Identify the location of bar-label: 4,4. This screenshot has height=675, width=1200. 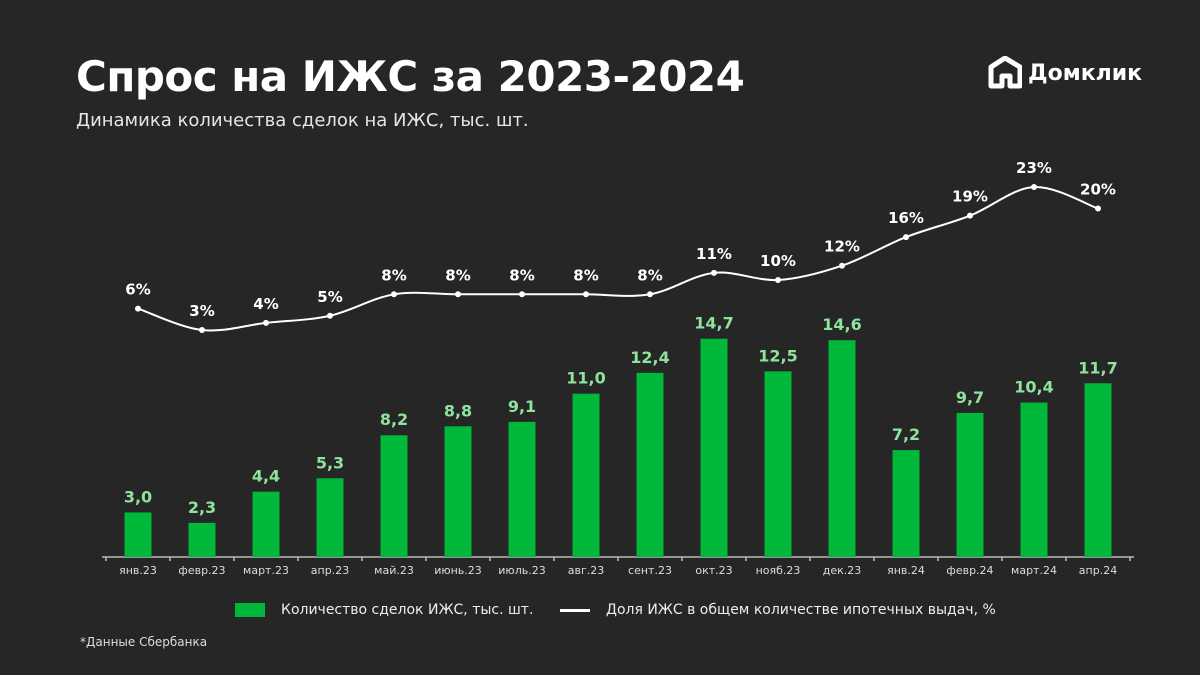
(266, 476).